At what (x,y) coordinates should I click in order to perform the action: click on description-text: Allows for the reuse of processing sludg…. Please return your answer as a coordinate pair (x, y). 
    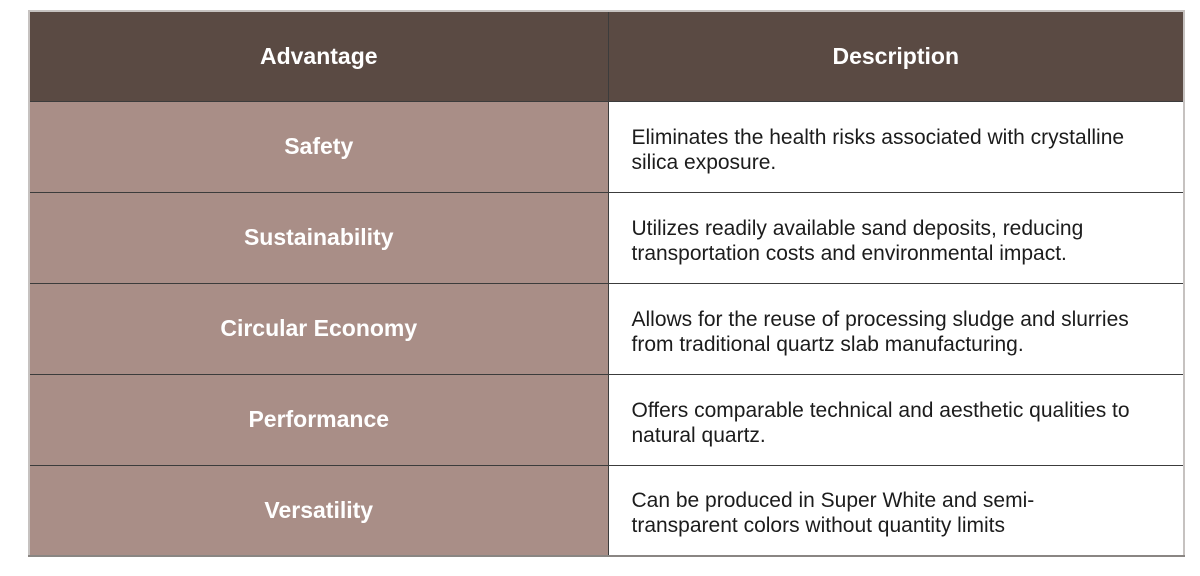
    Looking at the image, I should click on (880, 331).